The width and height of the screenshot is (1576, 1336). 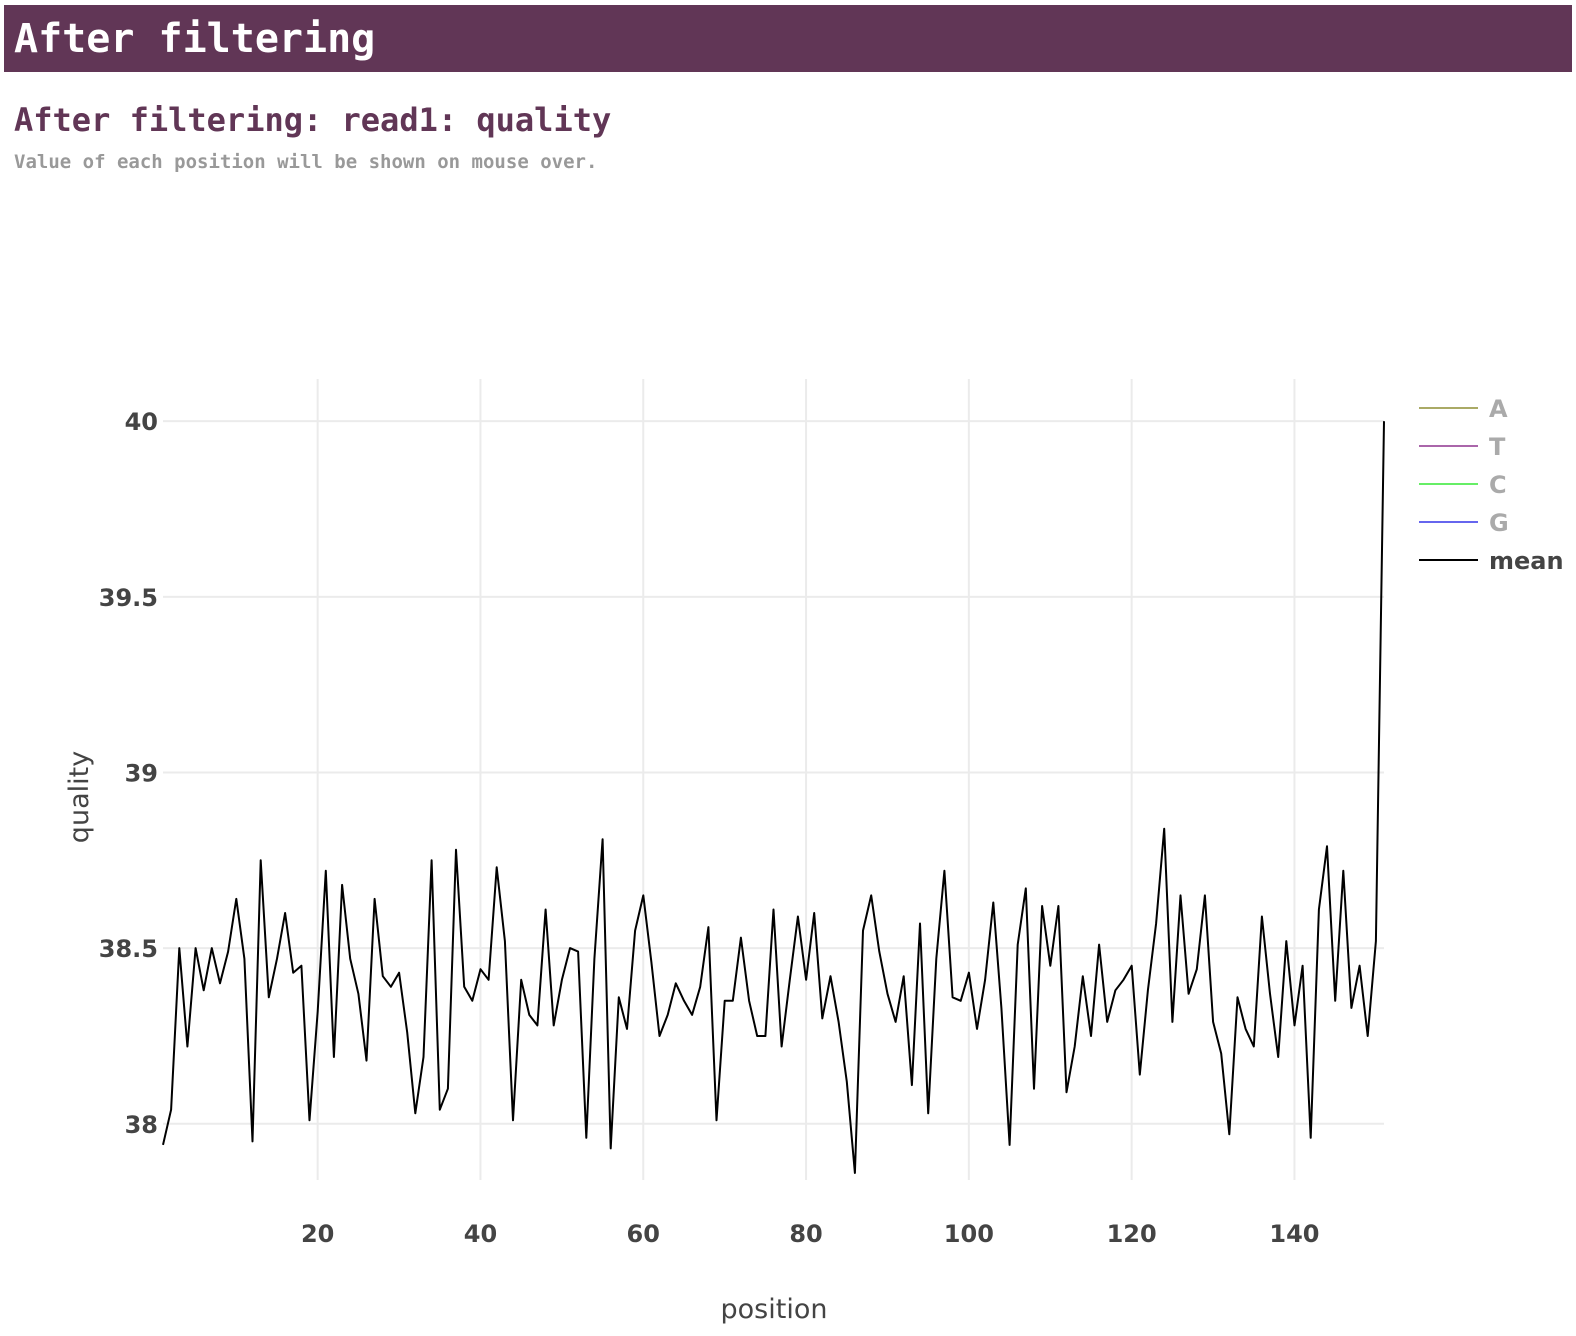 I want to click on legend-label: A, so click(x=1498, y=409).